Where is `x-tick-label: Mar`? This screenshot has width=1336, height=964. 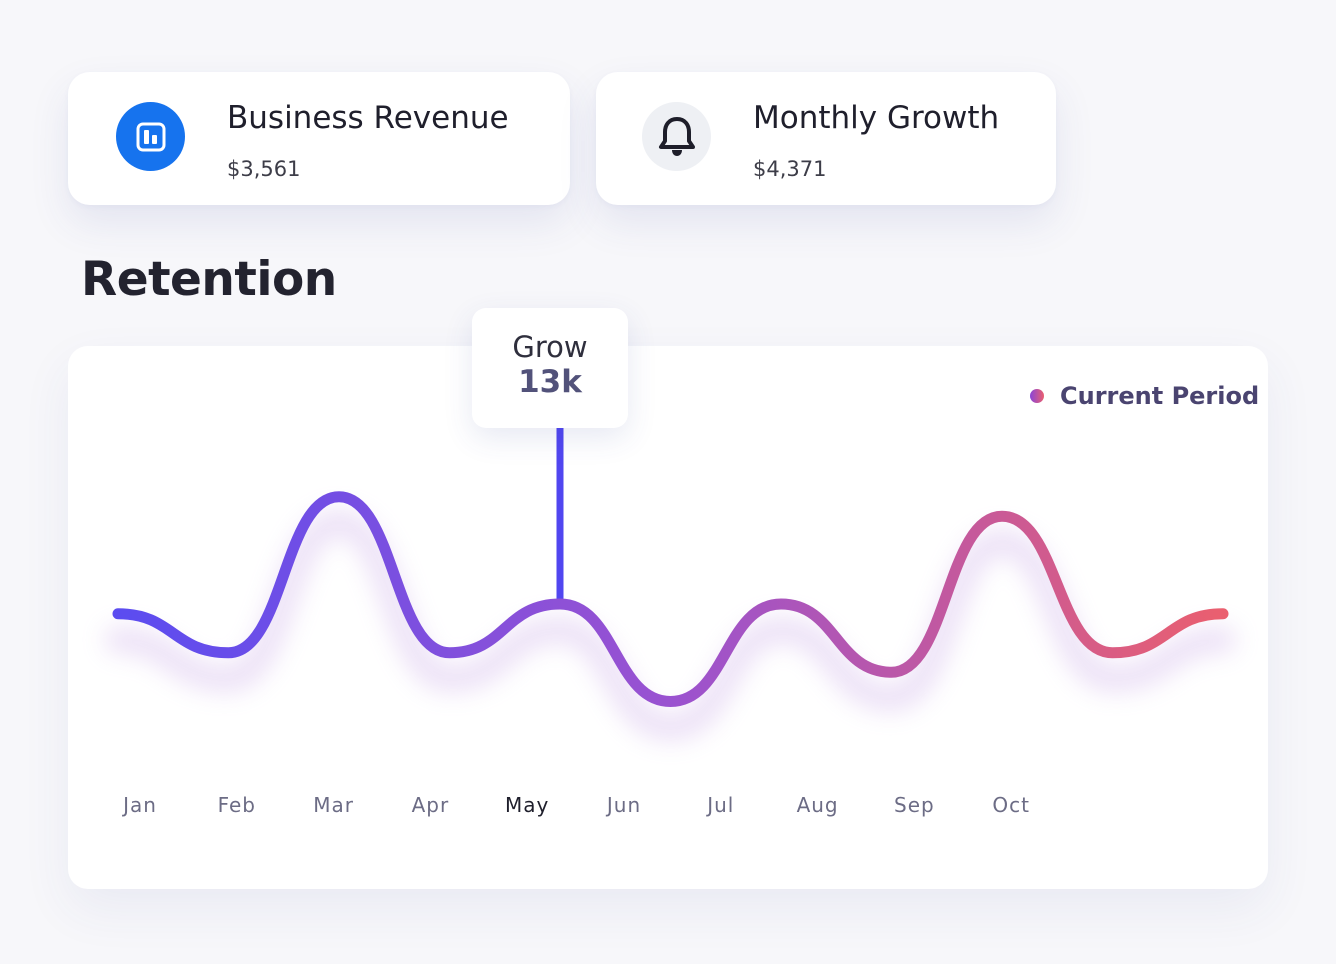 x-tick-label: Mar is located at coordinates (333, 805).